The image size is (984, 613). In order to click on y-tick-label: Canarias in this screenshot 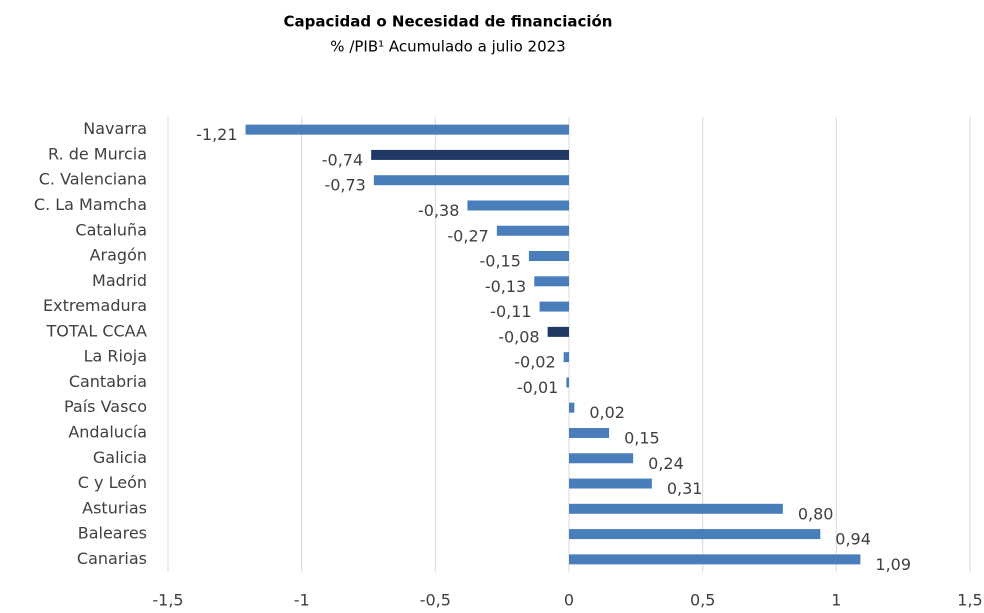, I will do `click(112, 558)`.